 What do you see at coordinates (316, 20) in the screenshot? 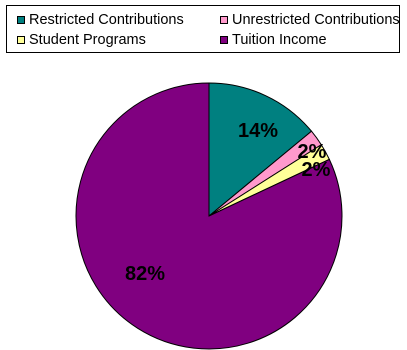
I see `legend-label: Unrestricted Contributions` at bounding box center [316, 20].